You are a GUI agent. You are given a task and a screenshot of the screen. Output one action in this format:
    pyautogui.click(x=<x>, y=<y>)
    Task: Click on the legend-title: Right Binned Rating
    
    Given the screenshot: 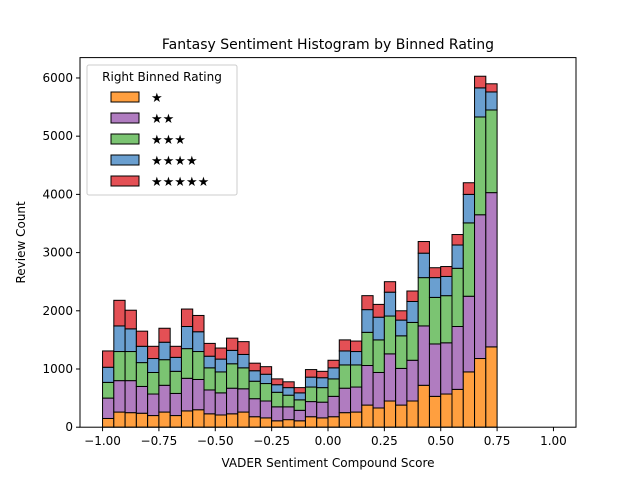 What is the action you would take?
    pyautogui.click(x=162, y=77)
    